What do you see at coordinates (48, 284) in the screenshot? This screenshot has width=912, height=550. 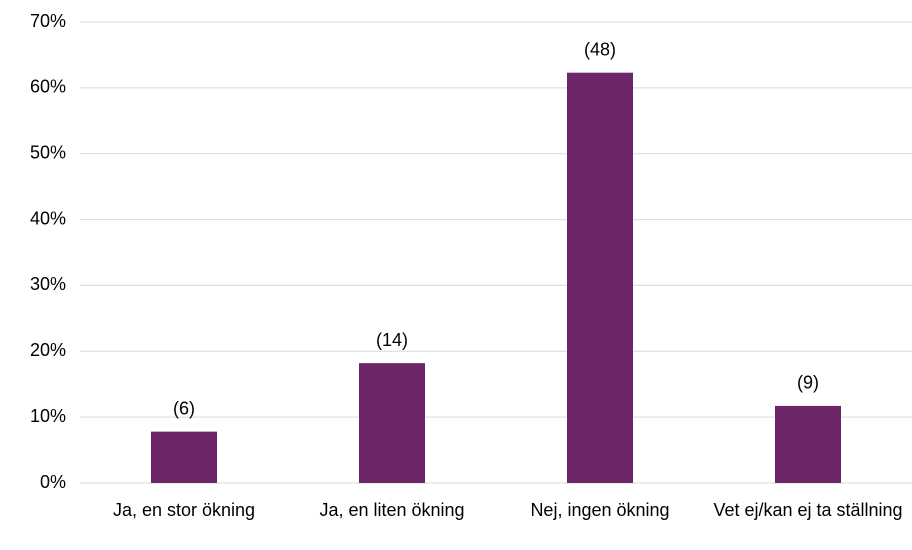 I see `y-tick-label: 30%` at bounding box center [48, 284].